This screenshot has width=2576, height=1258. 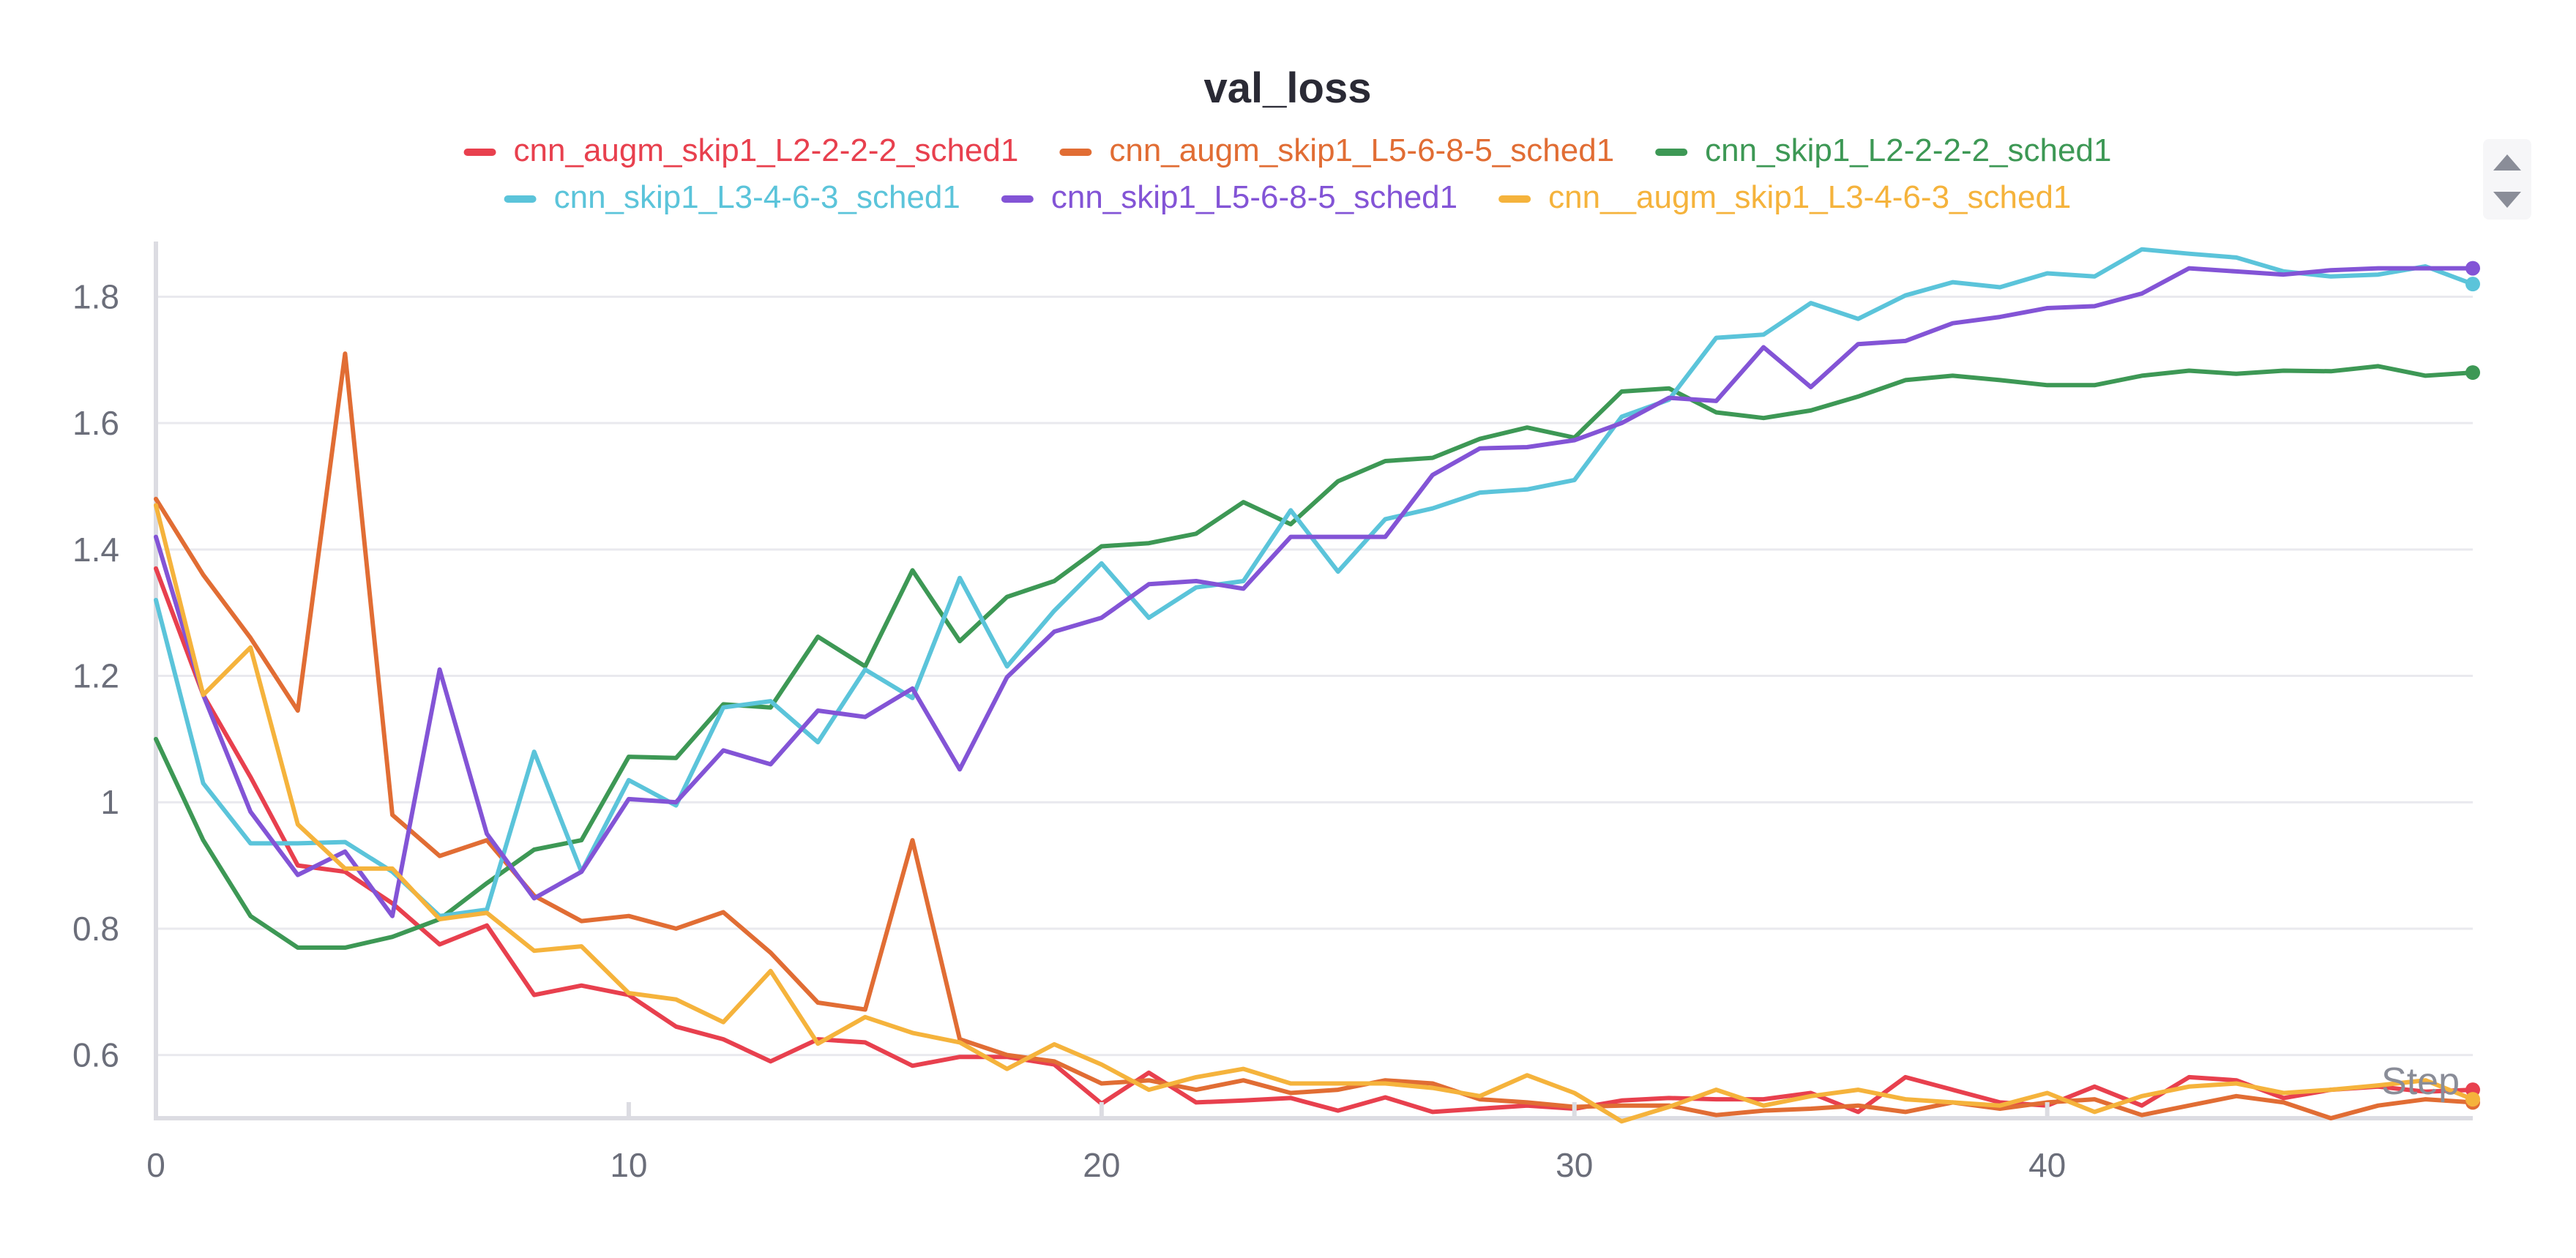 What do you see at coordinates (95, 423) in the screenshot?
I see `y-tick-label: 1.6` at bounding box center [95, 423].